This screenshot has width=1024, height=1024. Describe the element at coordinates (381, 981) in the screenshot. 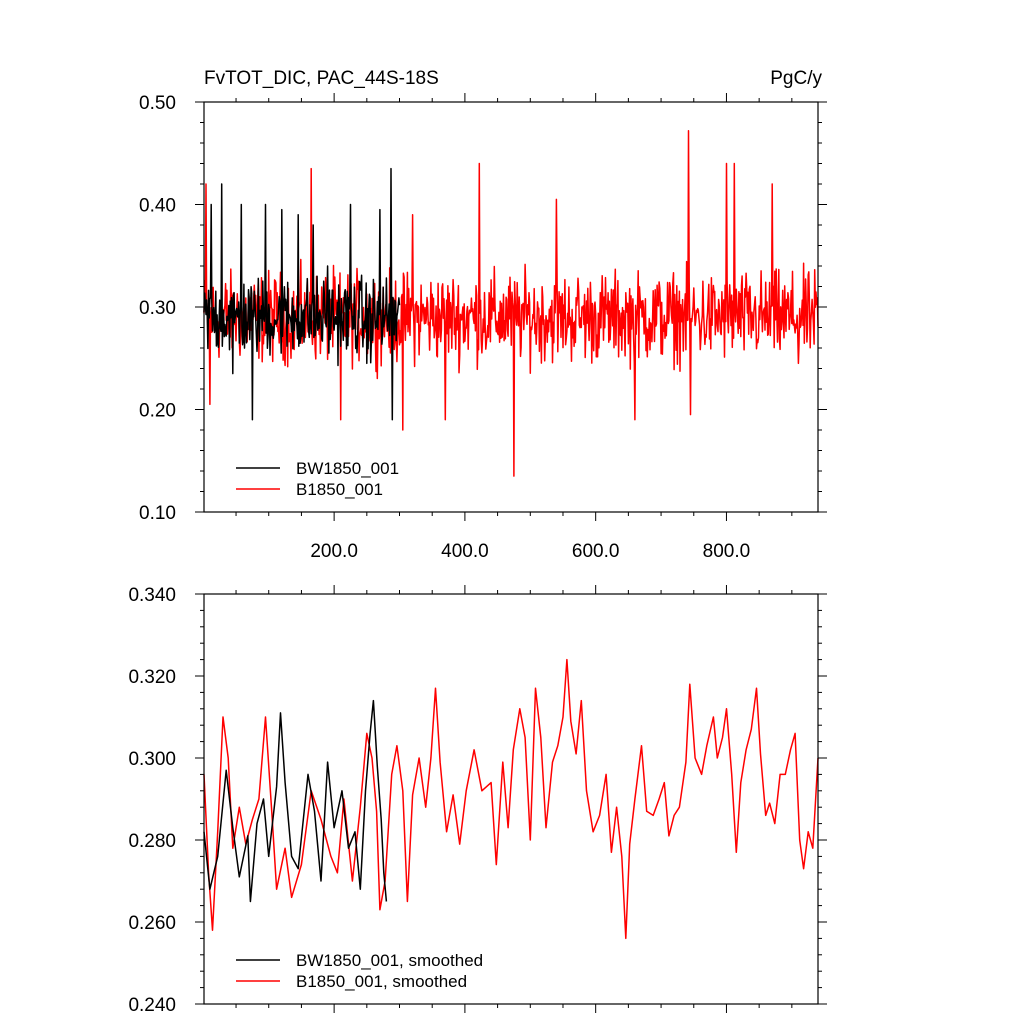

I see `bottom-legend-label: B1850_001, smoothed` at that location.